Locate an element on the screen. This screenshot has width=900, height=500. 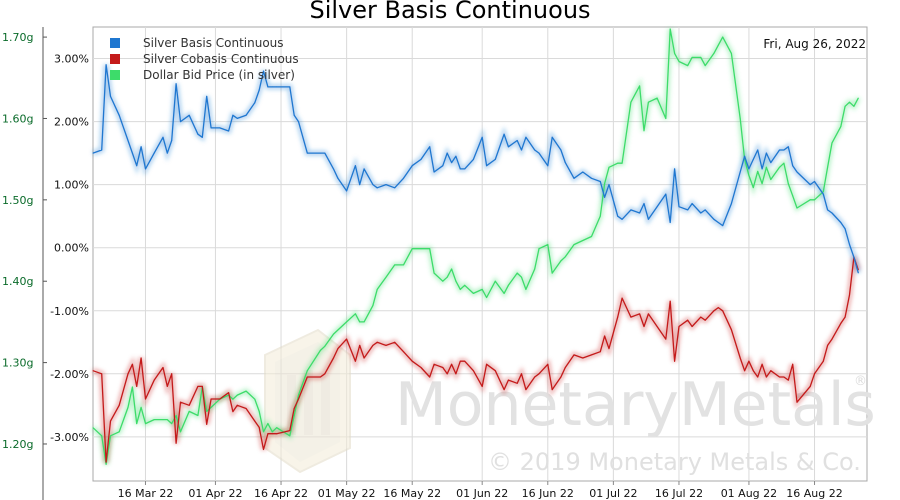
legend-label: Dollar Bid Price (in silver) is located at coordinates (219, 75).